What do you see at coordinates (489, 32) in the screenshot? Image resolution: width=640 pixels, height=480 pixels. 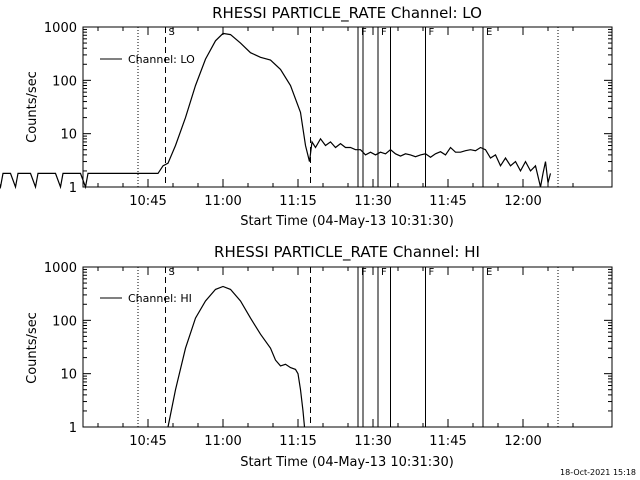 I see `lo-marker-label: E` at bounding box center [489, 32].